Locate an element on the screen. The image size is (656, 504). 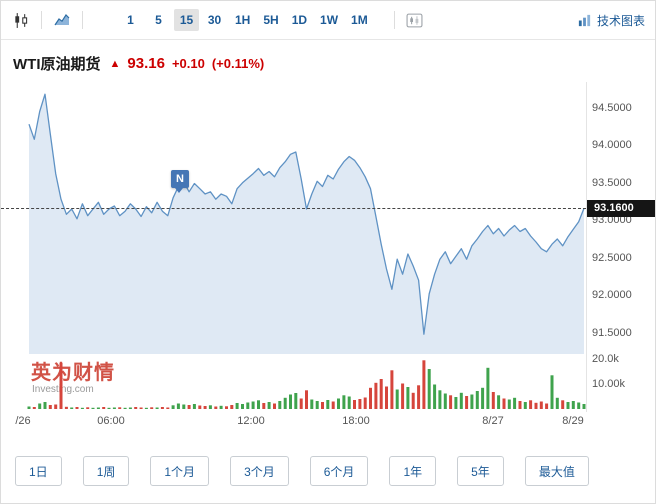
y-axis-label: 93.5000 is located at coordinates (612, 182).